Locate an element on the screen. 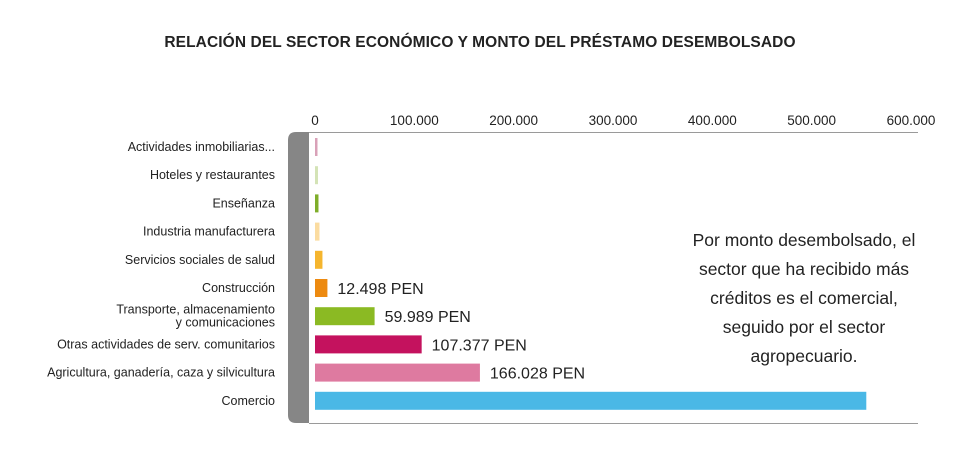 The image size is (960, 473). x-tick-label: 300.000 is located at coordinates (613, 120).